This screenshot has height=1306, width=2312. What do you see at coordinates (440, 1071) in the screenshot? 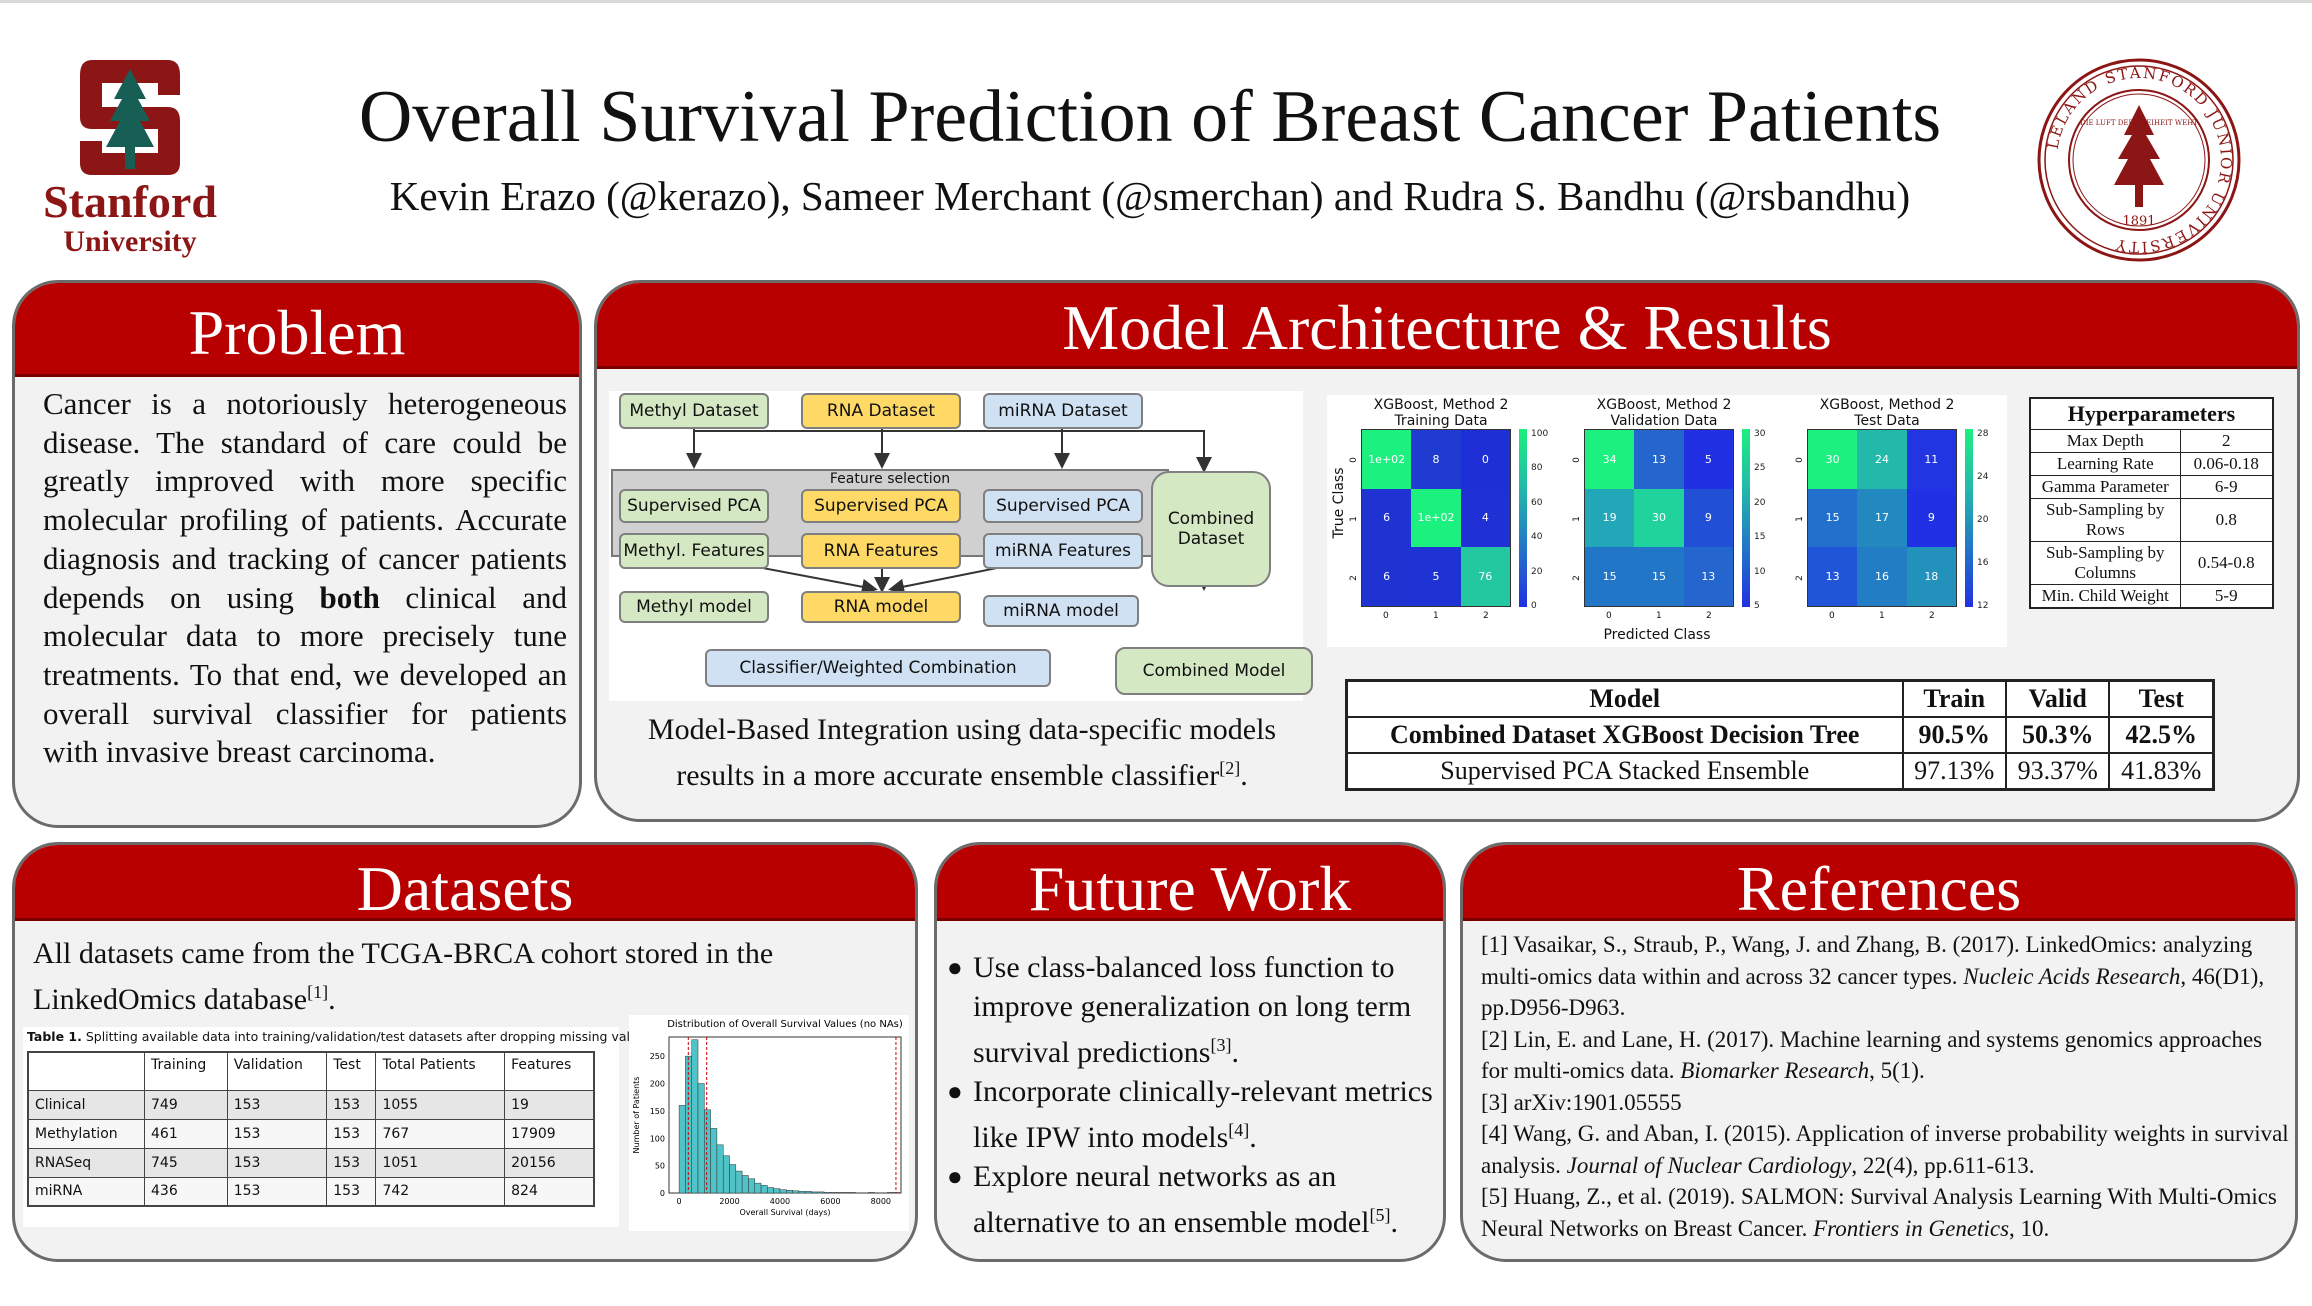
I see `datasets-table-header: Total Patients` at bounding box center [440, 1071].